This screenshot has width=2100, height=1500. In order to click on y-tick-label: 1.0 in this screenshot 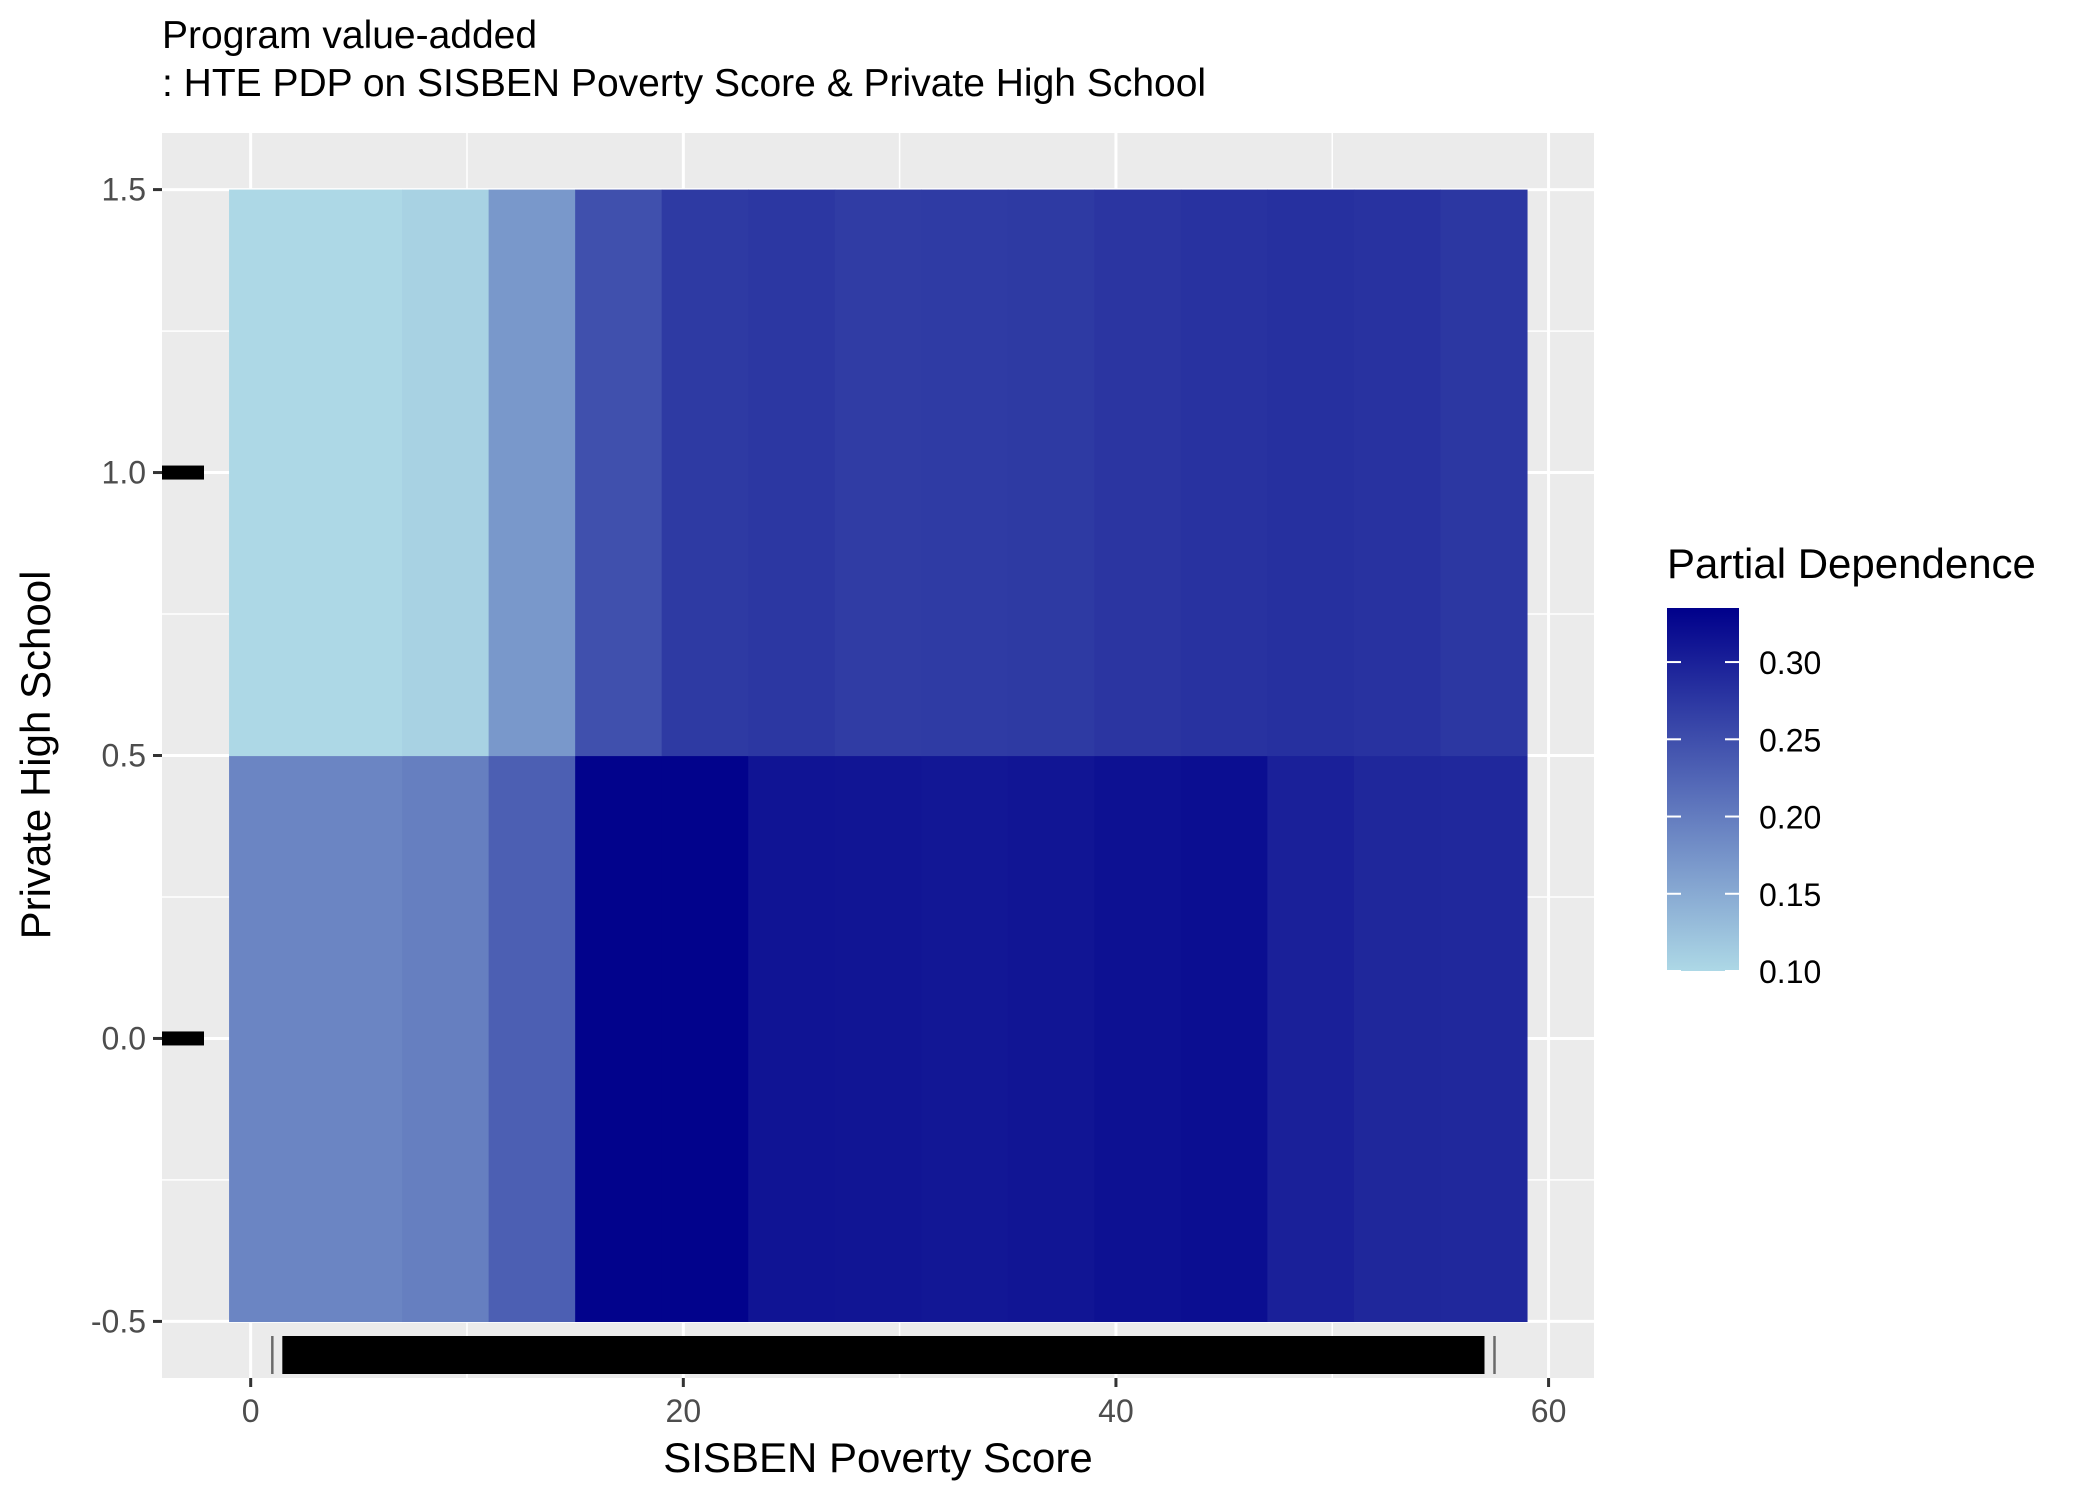, I will do `click(124, 473)`.